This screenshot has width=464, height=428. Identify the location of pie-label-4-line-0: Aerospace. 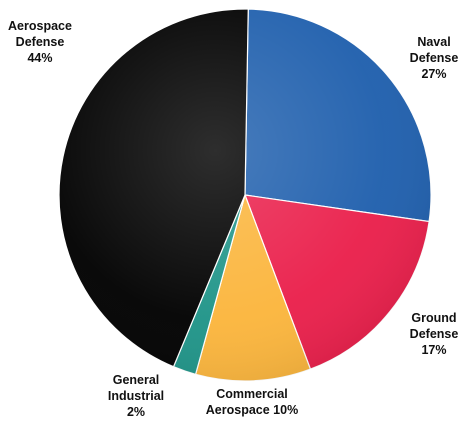
(40, 26).